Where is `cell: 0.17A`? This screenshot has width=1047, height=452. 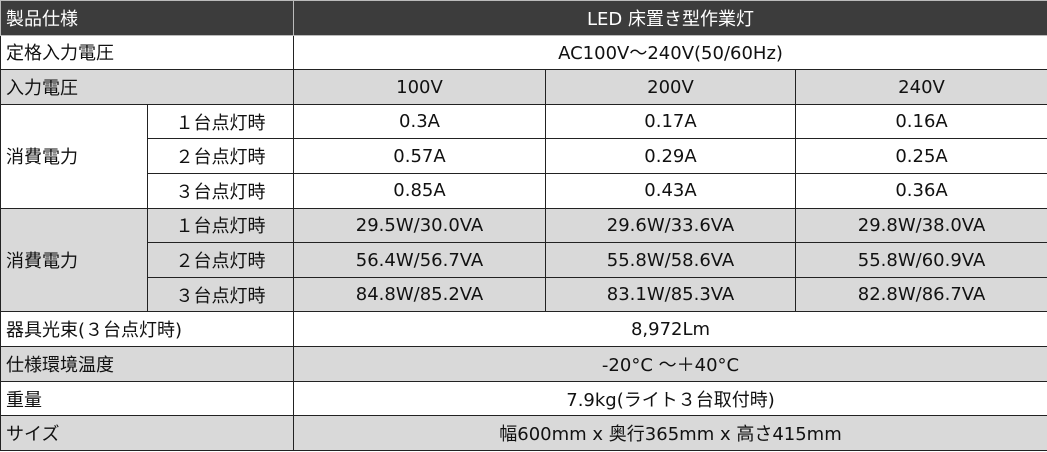
cell: 0.17A is located at coordinates (670, 121).